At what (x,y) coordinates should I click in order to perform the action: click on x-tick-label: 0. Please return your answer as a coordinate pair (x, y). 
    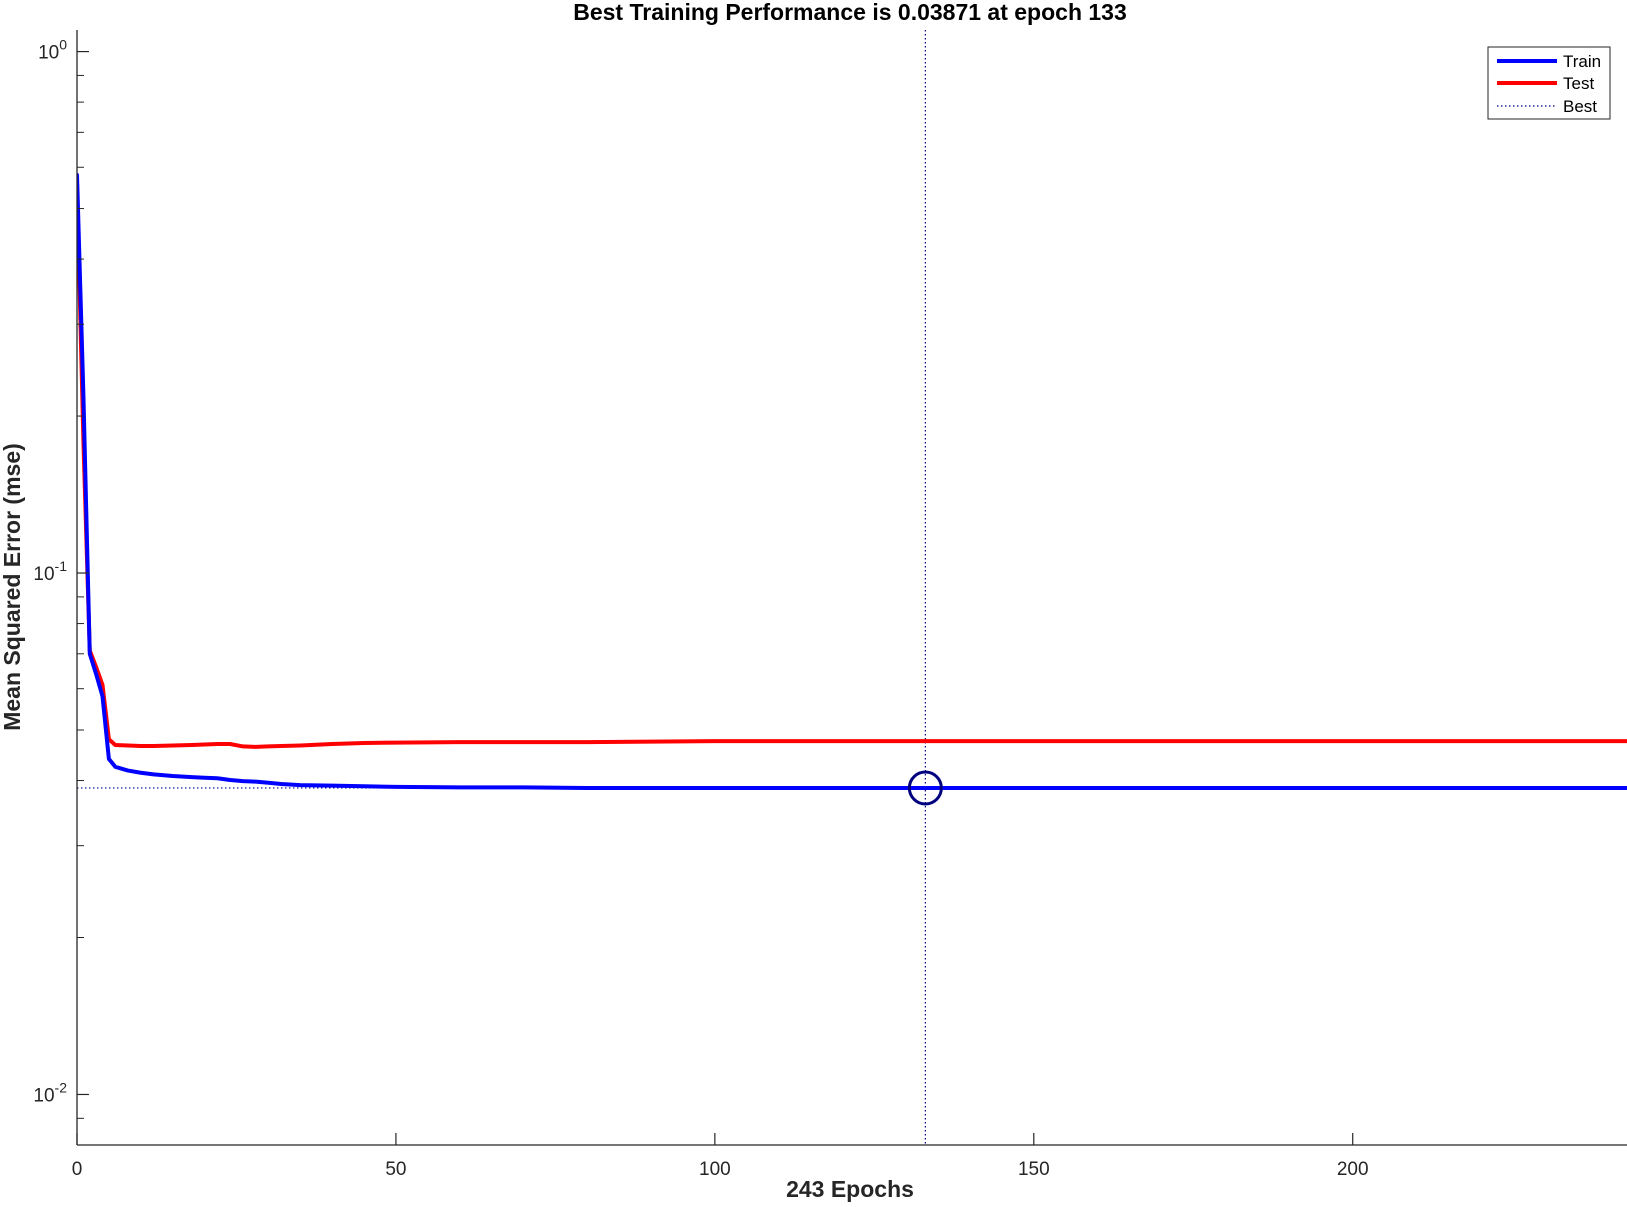
    Looking at the image, I should click on (77, 1169).